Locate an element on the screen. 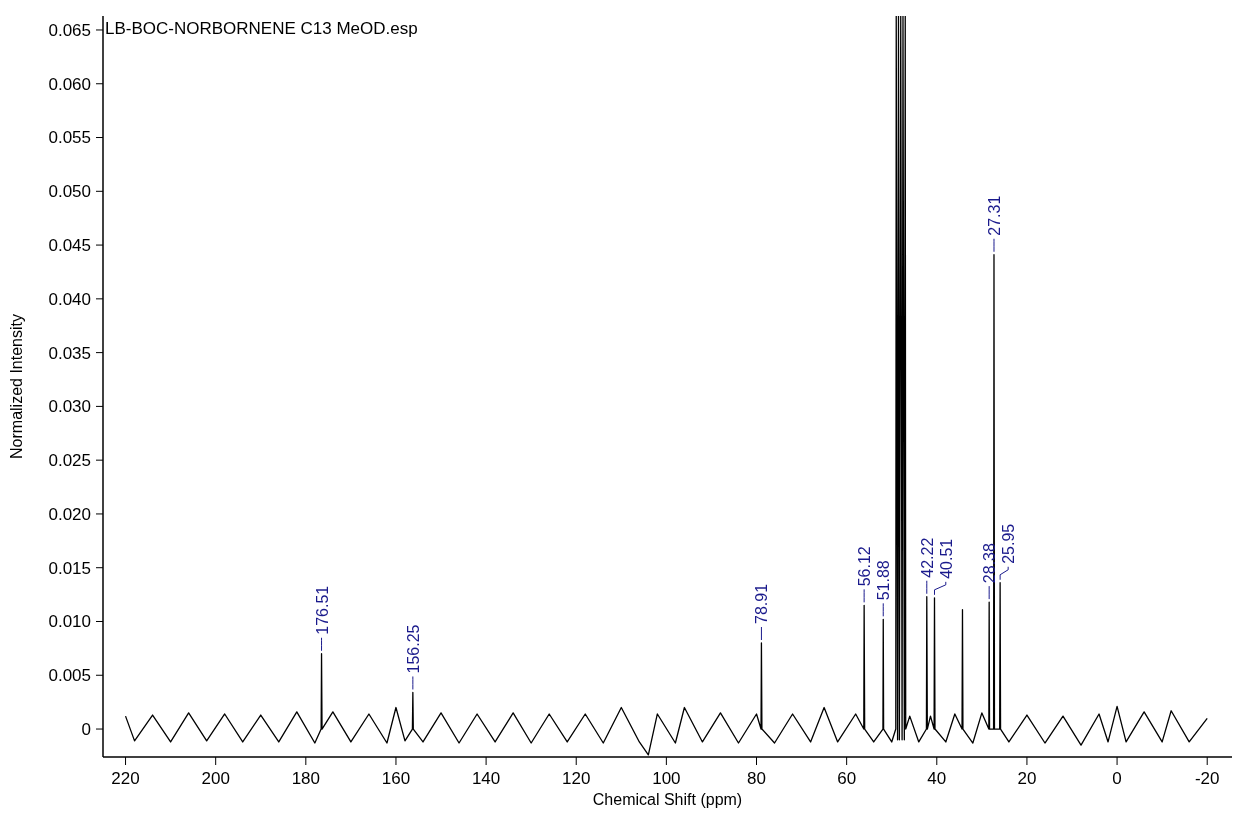 The height and width of the screenshot is (825, 1241). y-tick-label: 0.010 is located at coordinates (69, 622).